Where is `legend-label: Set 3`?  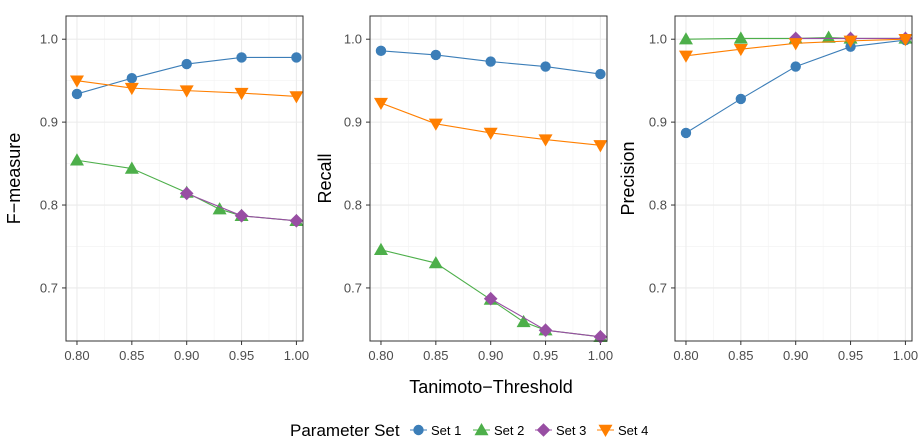
legend-label: Set 3 is located at coordinates (571, 430).